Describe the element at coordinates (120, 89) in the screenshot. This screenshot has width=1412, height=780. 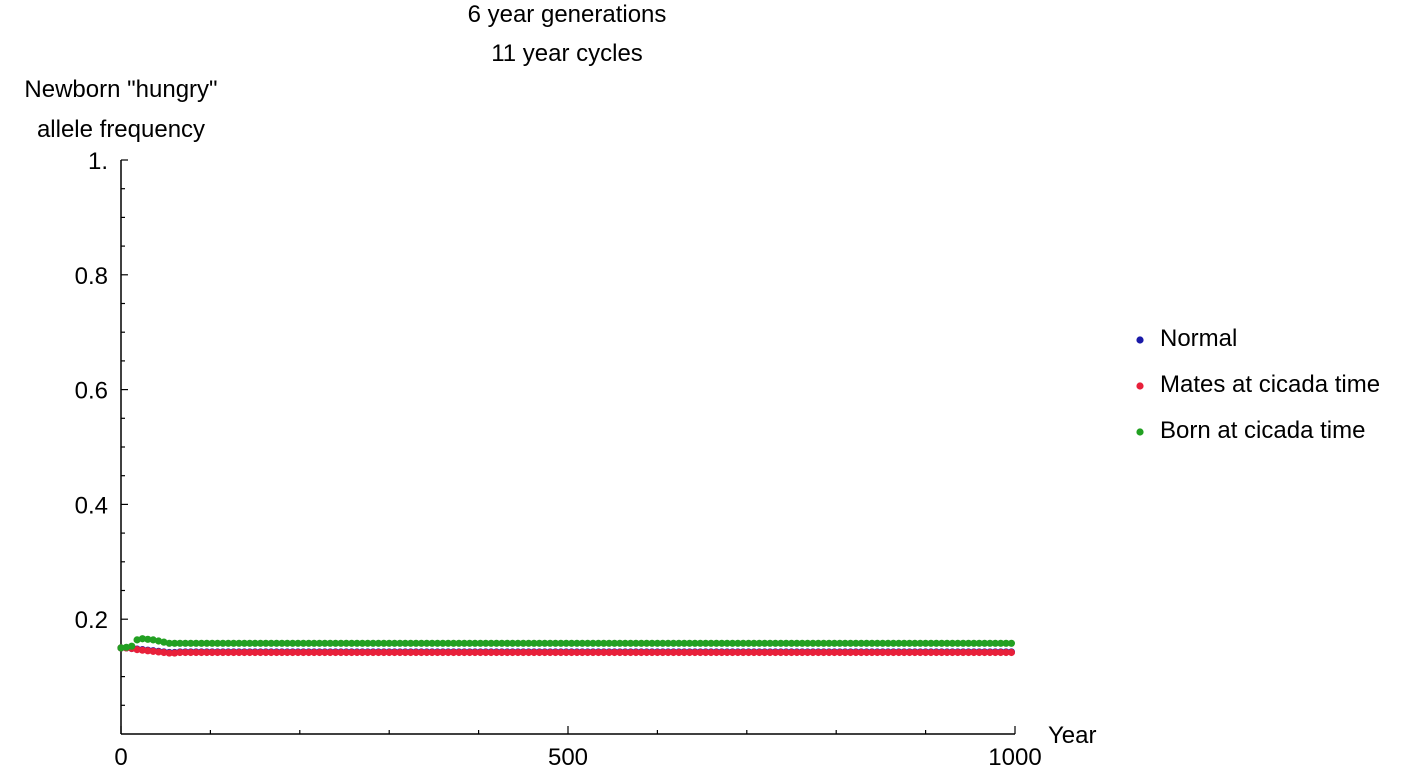
I see `y-axis-label-line-1: Newborn "hungry"` at that location.